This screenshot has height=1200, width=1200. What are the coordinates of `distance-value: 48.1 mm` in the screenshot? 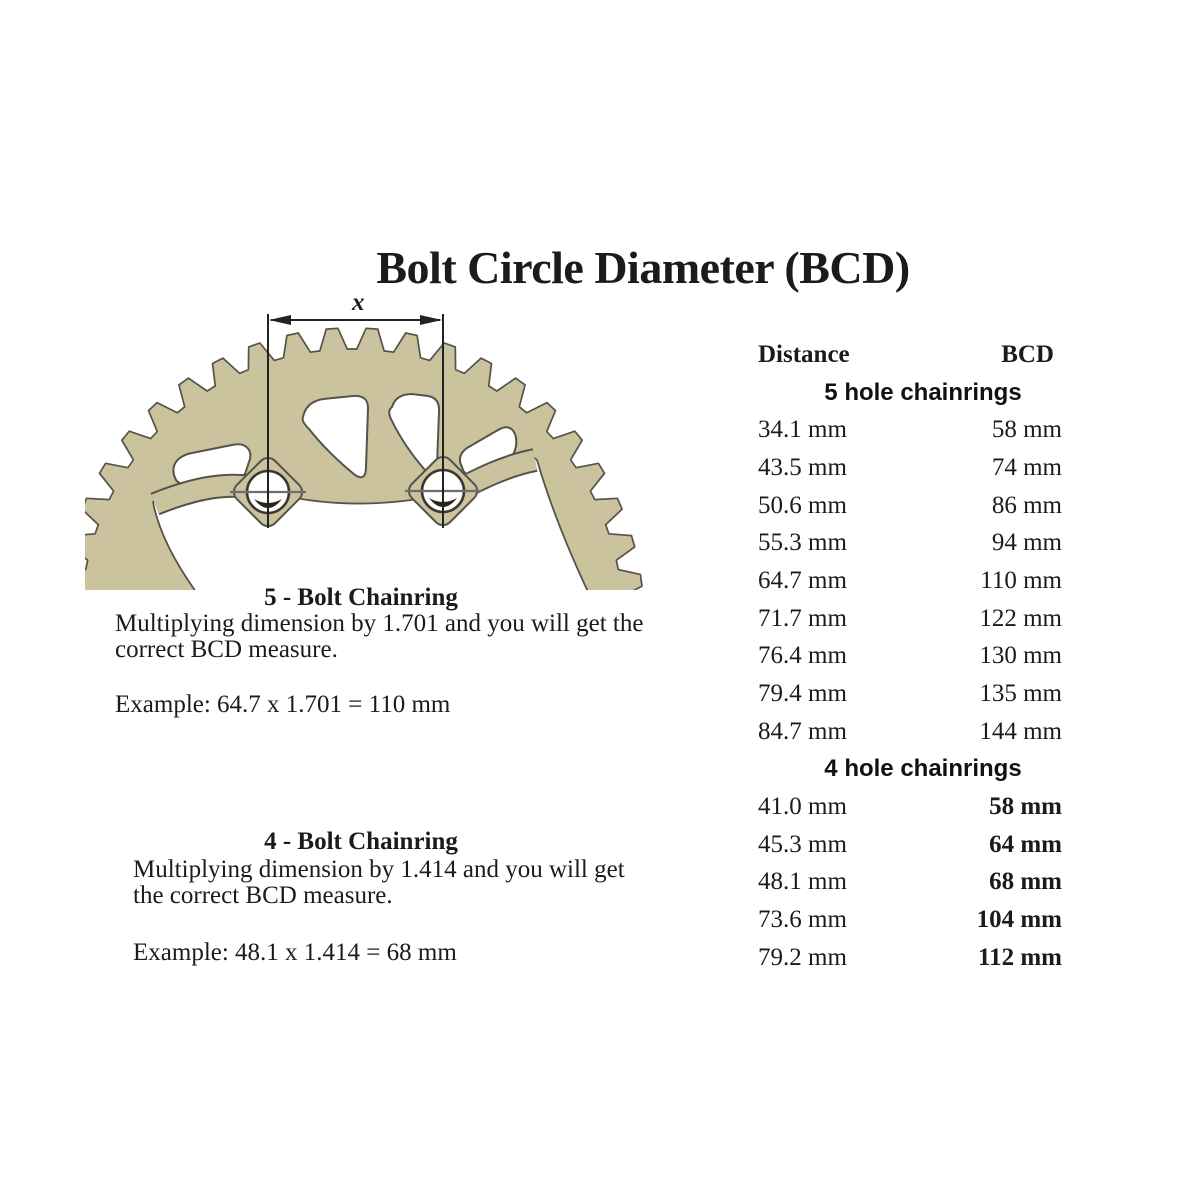 It's located at (802, 882).